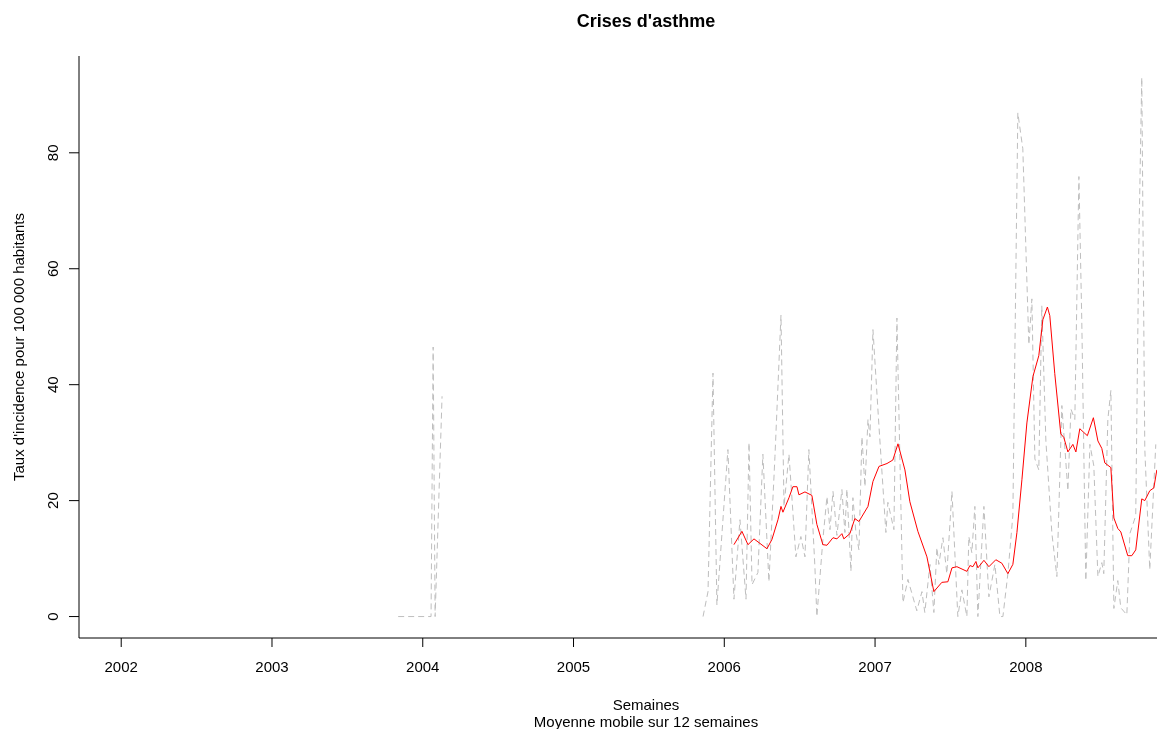 This screenshot has width=1157, height=729. Describe the element at coordinates (52, 616) in the screenshot. I see `y-tick-label: 0` at that location.